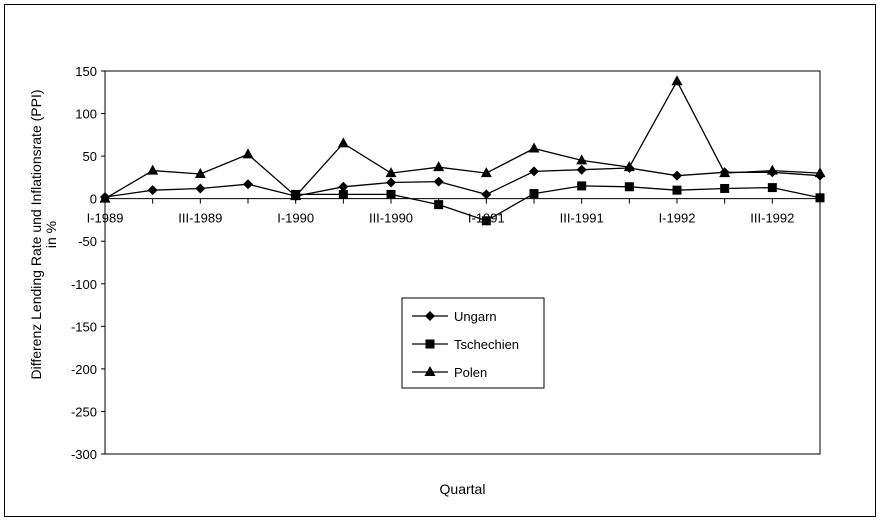  What do you see at coordinates (87, 241) in the screenshot?
I see `y-tick-label: -50` at bounding box center [87, 241].